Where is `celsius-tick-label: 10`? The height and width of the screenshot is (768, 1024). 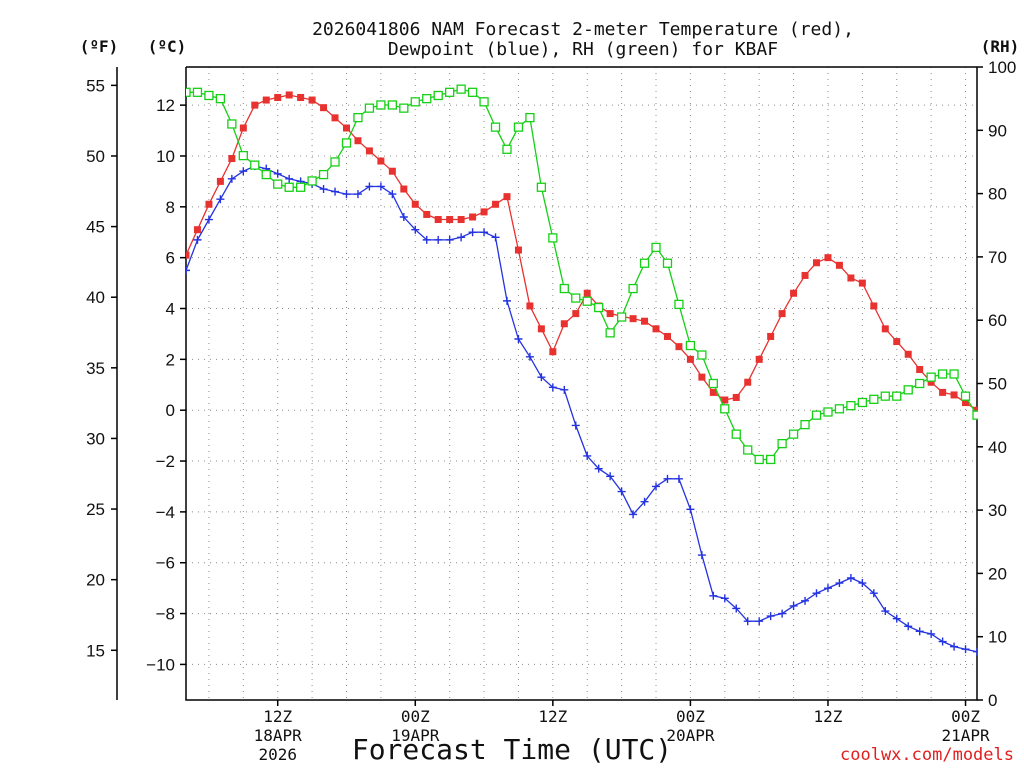 celsius-tick-label: 10 is located at coordinates (165, 156).